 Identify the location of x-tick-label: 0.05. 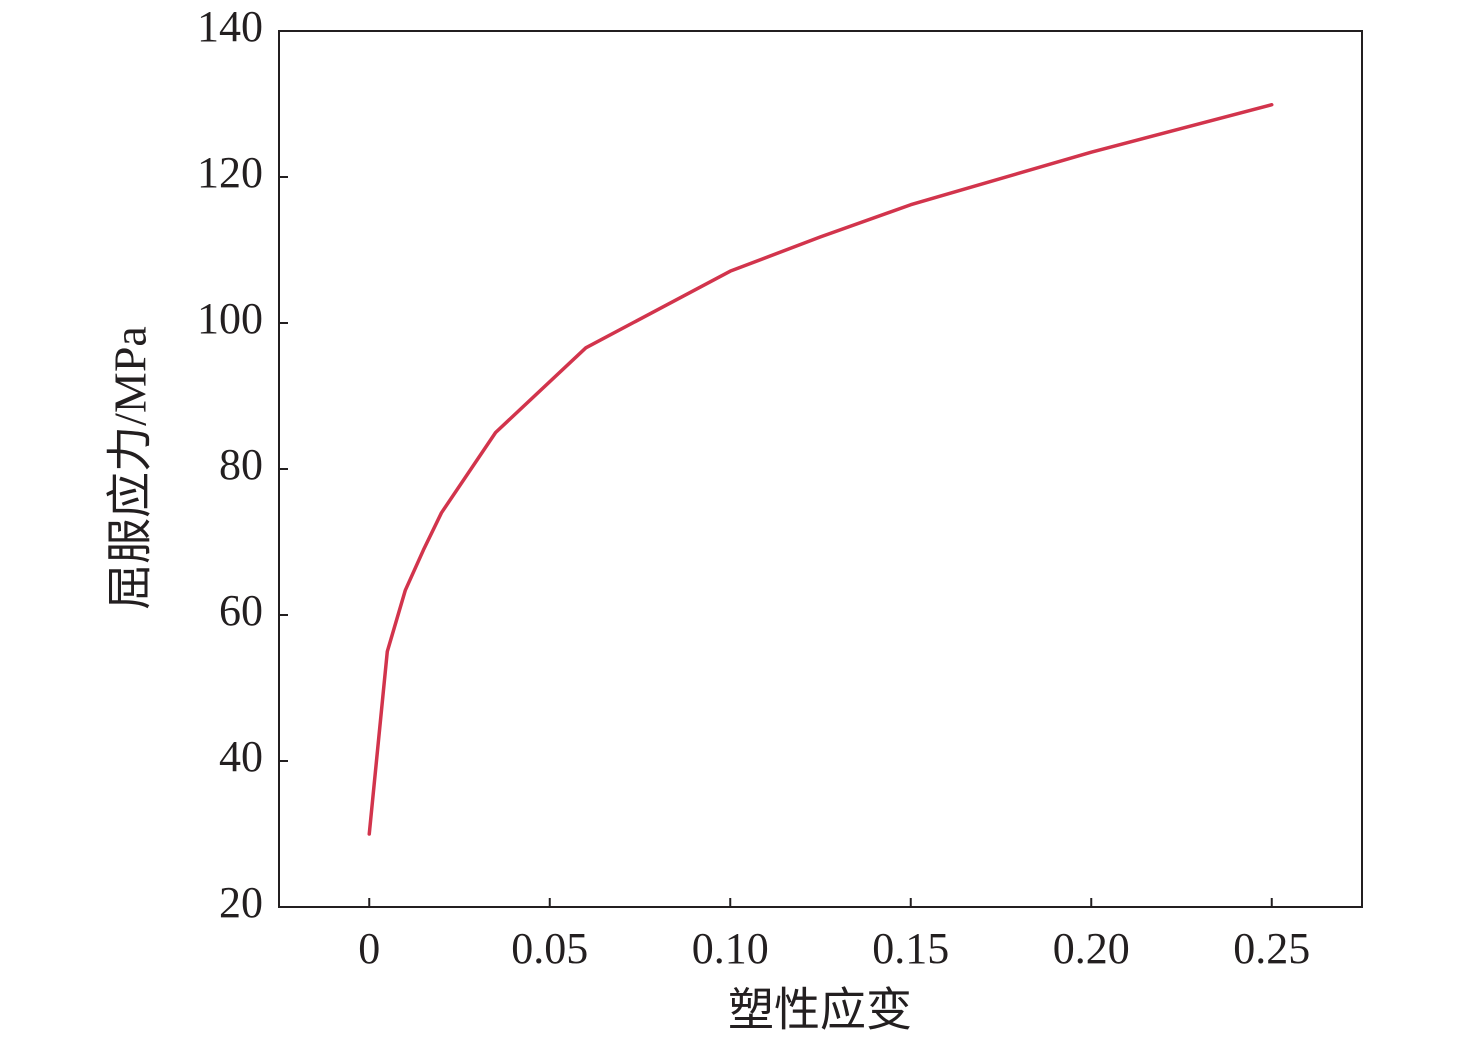
(549, 948).